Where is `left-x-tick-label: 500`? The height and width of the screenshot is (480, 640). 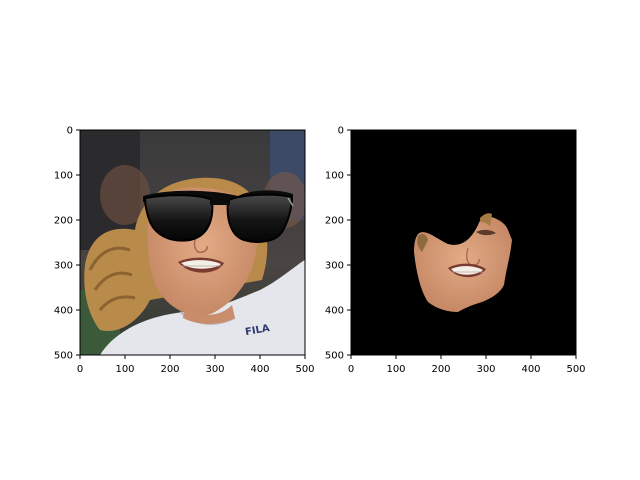
left-x-tick-label: 500 is located at coordinates (304, 369).